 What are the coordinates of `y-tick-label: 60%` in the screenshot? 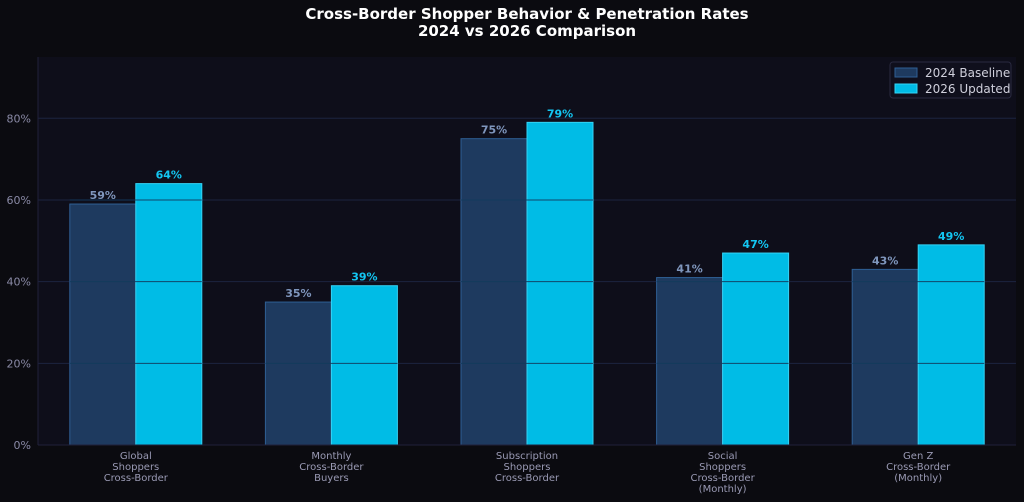 It's located at (19, 200).